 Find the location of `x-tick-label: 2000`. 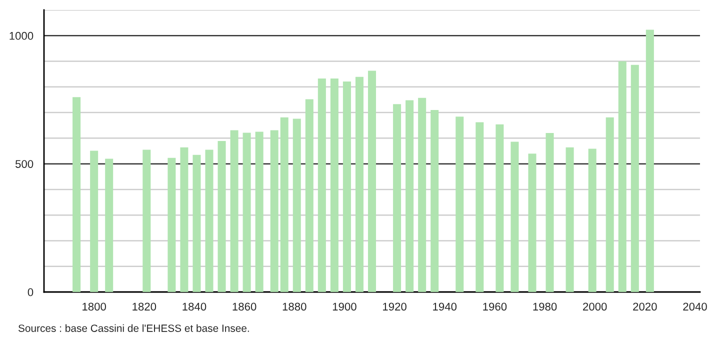

x-tick-label: 2000 is located at coordinates (595, 306).